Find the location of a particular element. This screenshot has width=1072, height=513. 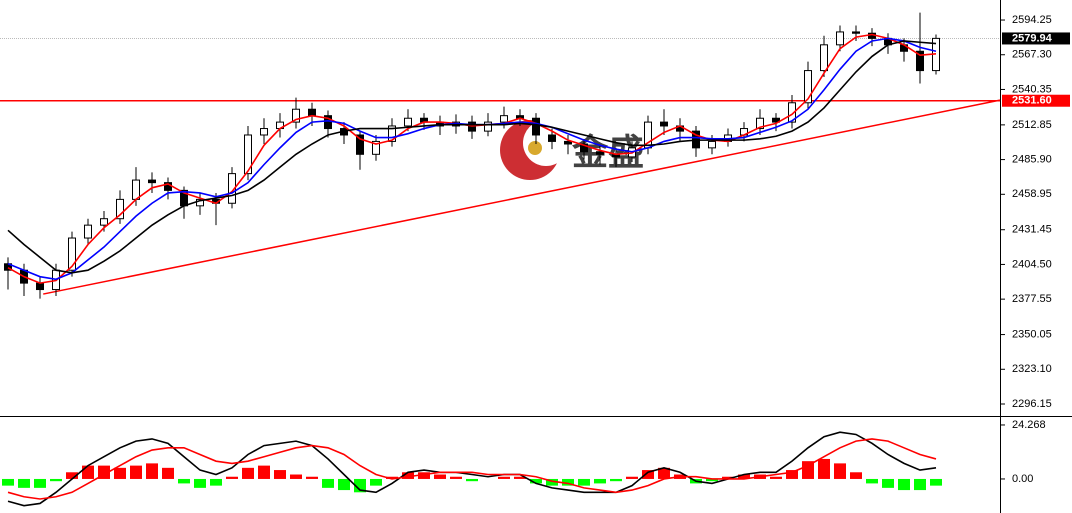

current-price-label: 2579.94 is located at coordinates (1032, 38).